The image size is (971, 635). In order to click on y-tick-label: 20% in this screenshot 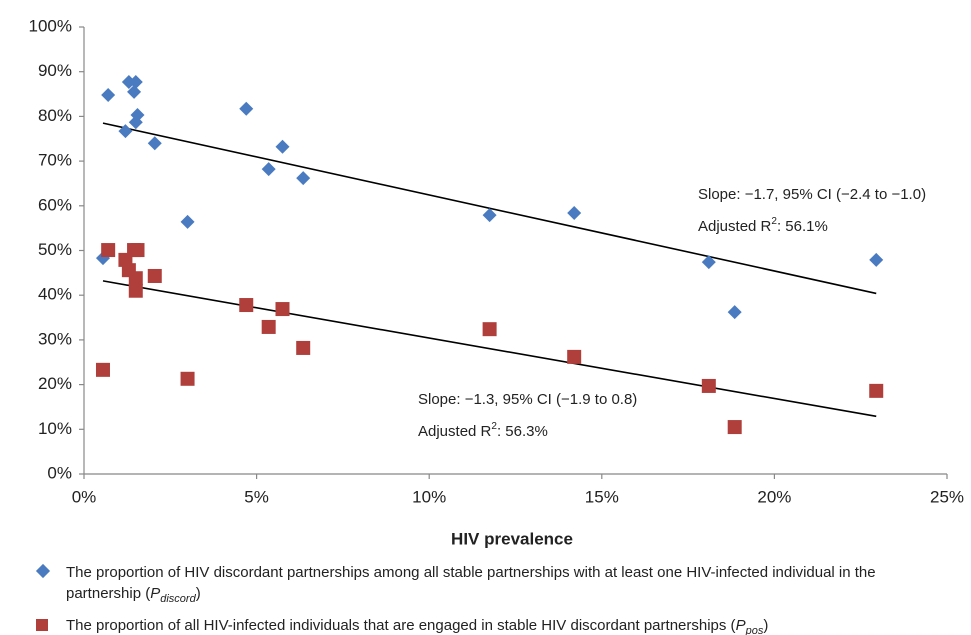, I will do `click(55, 383)`.